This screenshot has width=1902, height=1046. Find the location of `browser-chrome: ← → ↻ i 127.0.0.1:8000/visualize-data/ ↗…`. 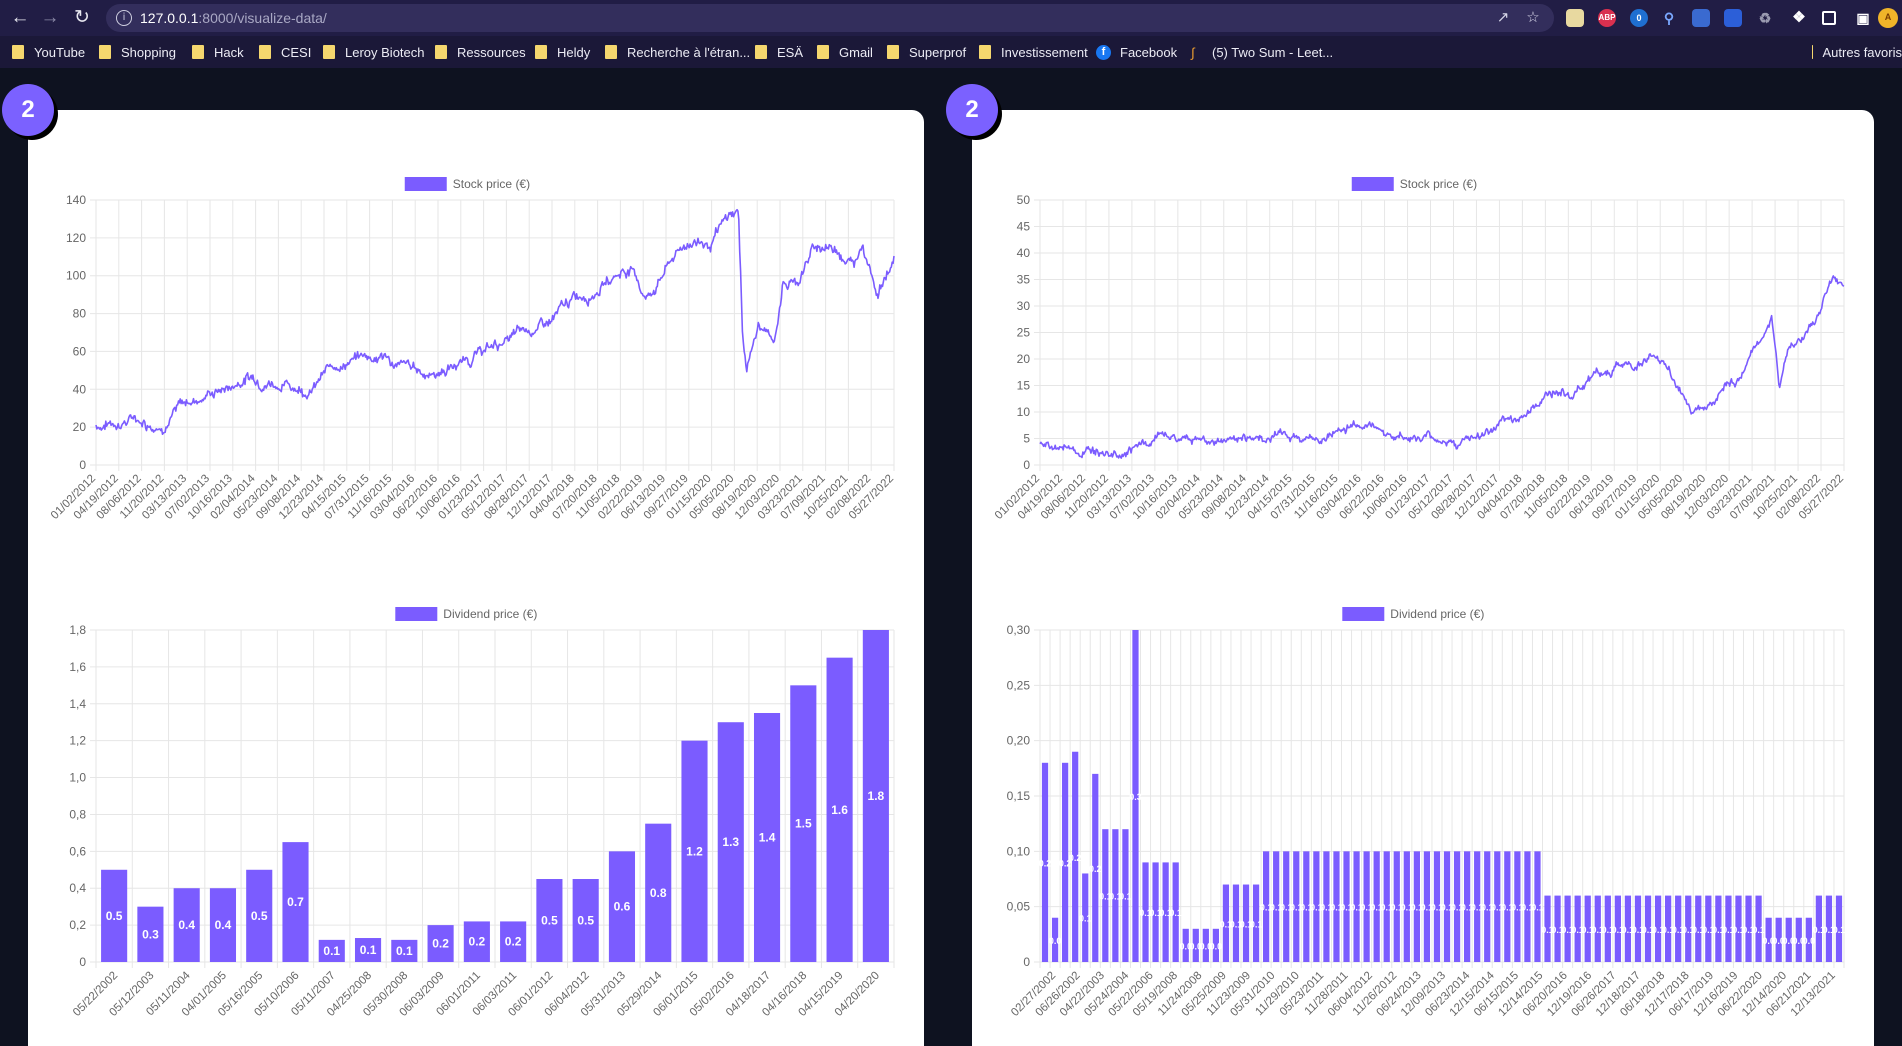

browser-chrome: ← → ↻ i 127.0.0.1:8000/visualize-data/ ↗… is located at coordinates (951, 34).